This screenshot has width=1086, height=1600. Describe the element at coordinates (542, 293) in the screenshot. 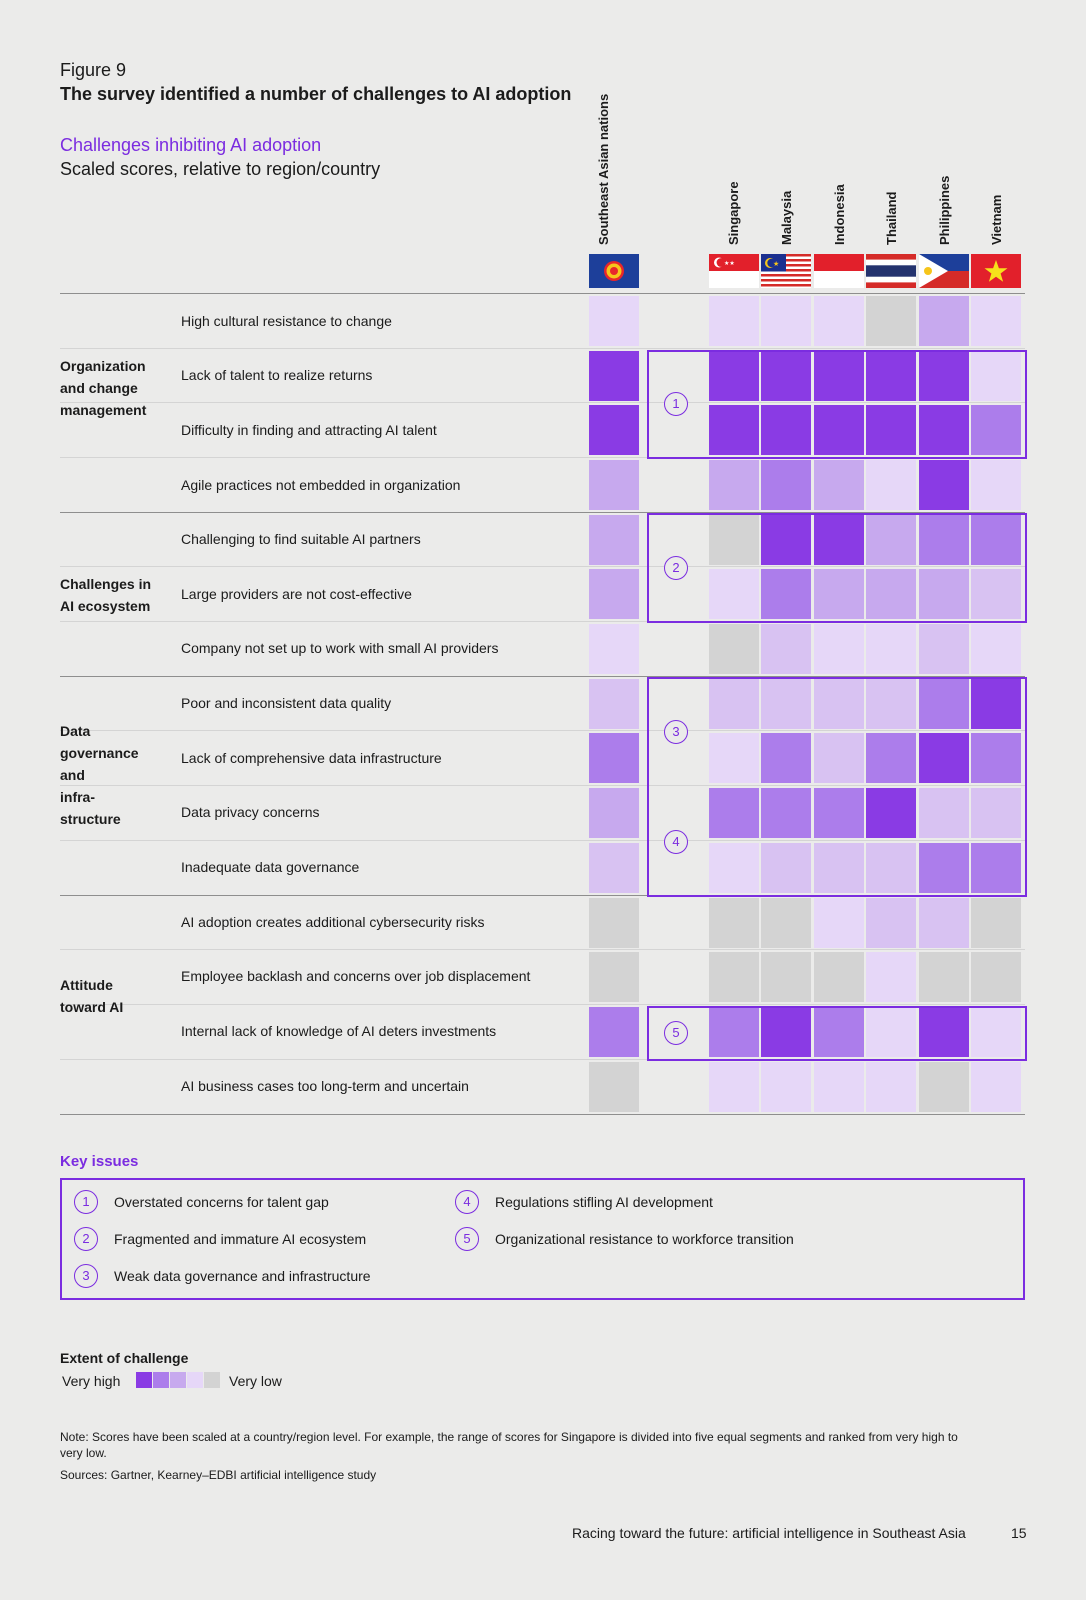

I see `header-divider` at that location.